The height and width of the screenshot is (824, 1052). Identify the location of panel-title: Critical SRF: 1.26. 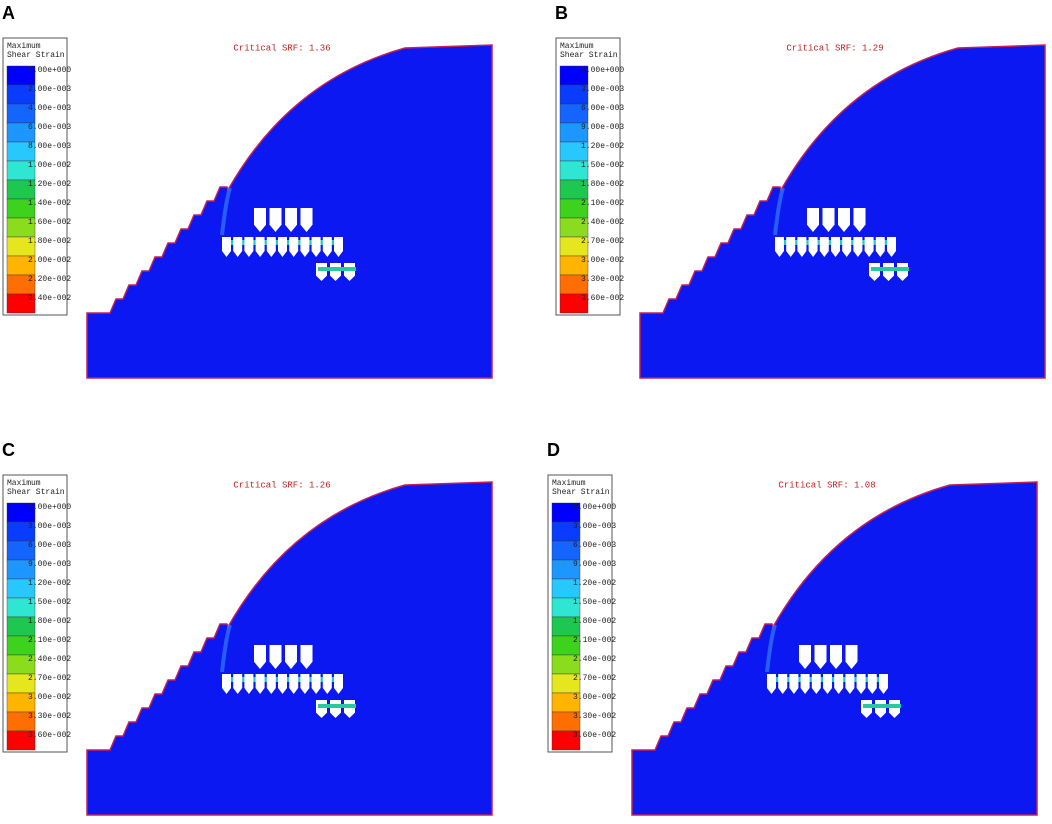
(281, 485).